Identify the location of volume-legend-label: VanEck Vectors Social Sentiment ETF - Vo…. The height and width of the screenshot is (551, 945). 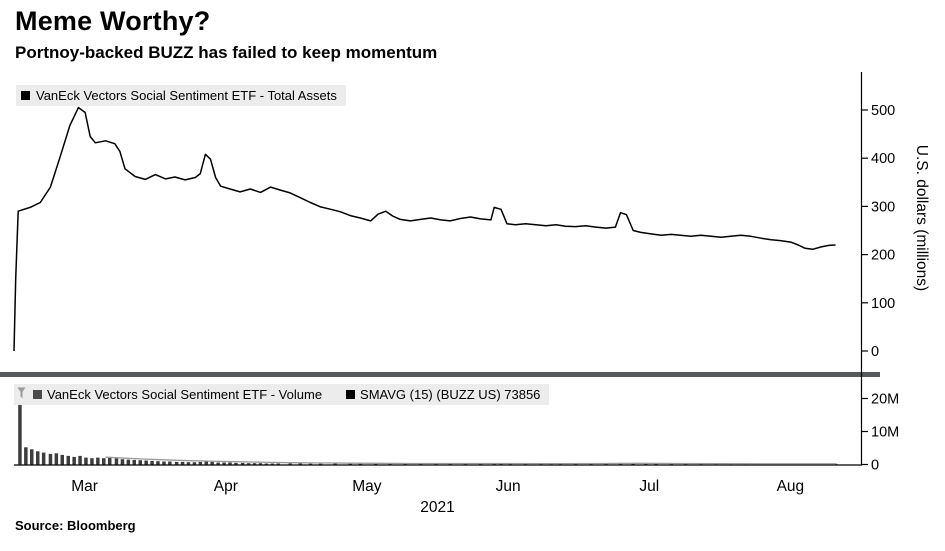
(185, 394).